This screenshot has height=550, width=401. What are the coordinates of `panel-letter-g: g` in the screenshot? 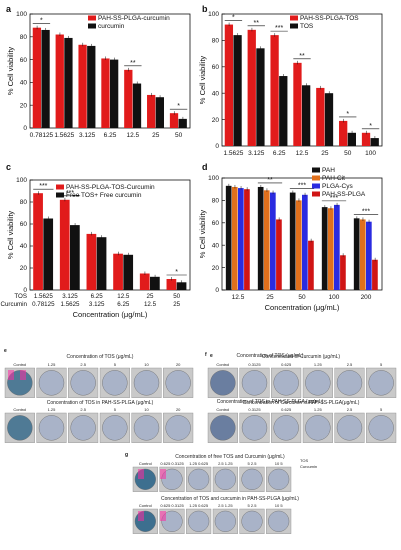 It's located at (126, 455).